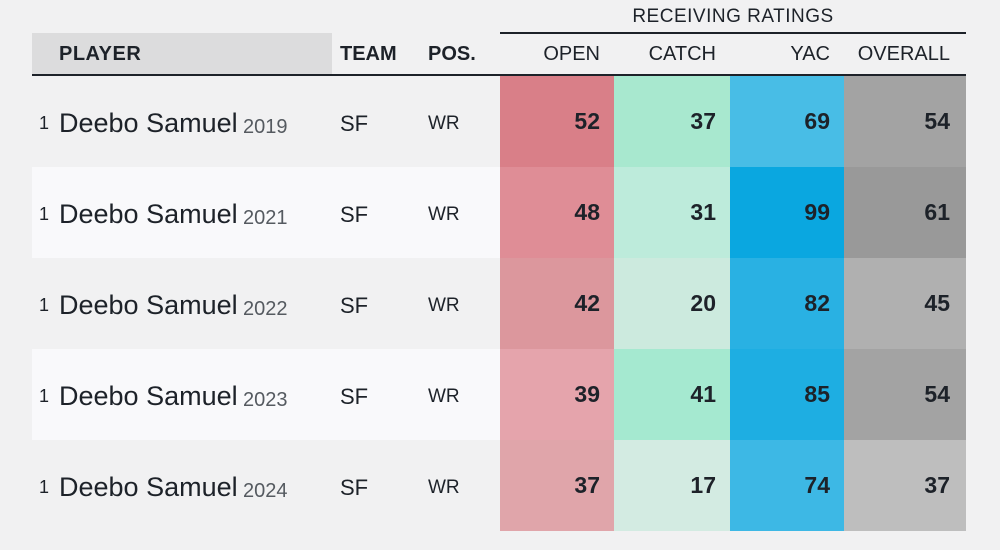 The image size is (1000, 550). What do you see at coordinates (557, 303) in the screenshot?
I see `cell-open: 42` at bounding box center [557, 303].